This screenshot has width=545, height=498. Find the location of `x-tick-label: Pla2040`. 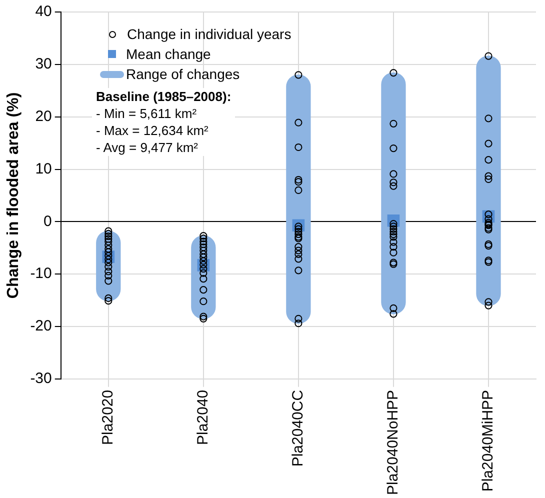

x-tick-label: Pla2040 is located at coordinates (203, 417).